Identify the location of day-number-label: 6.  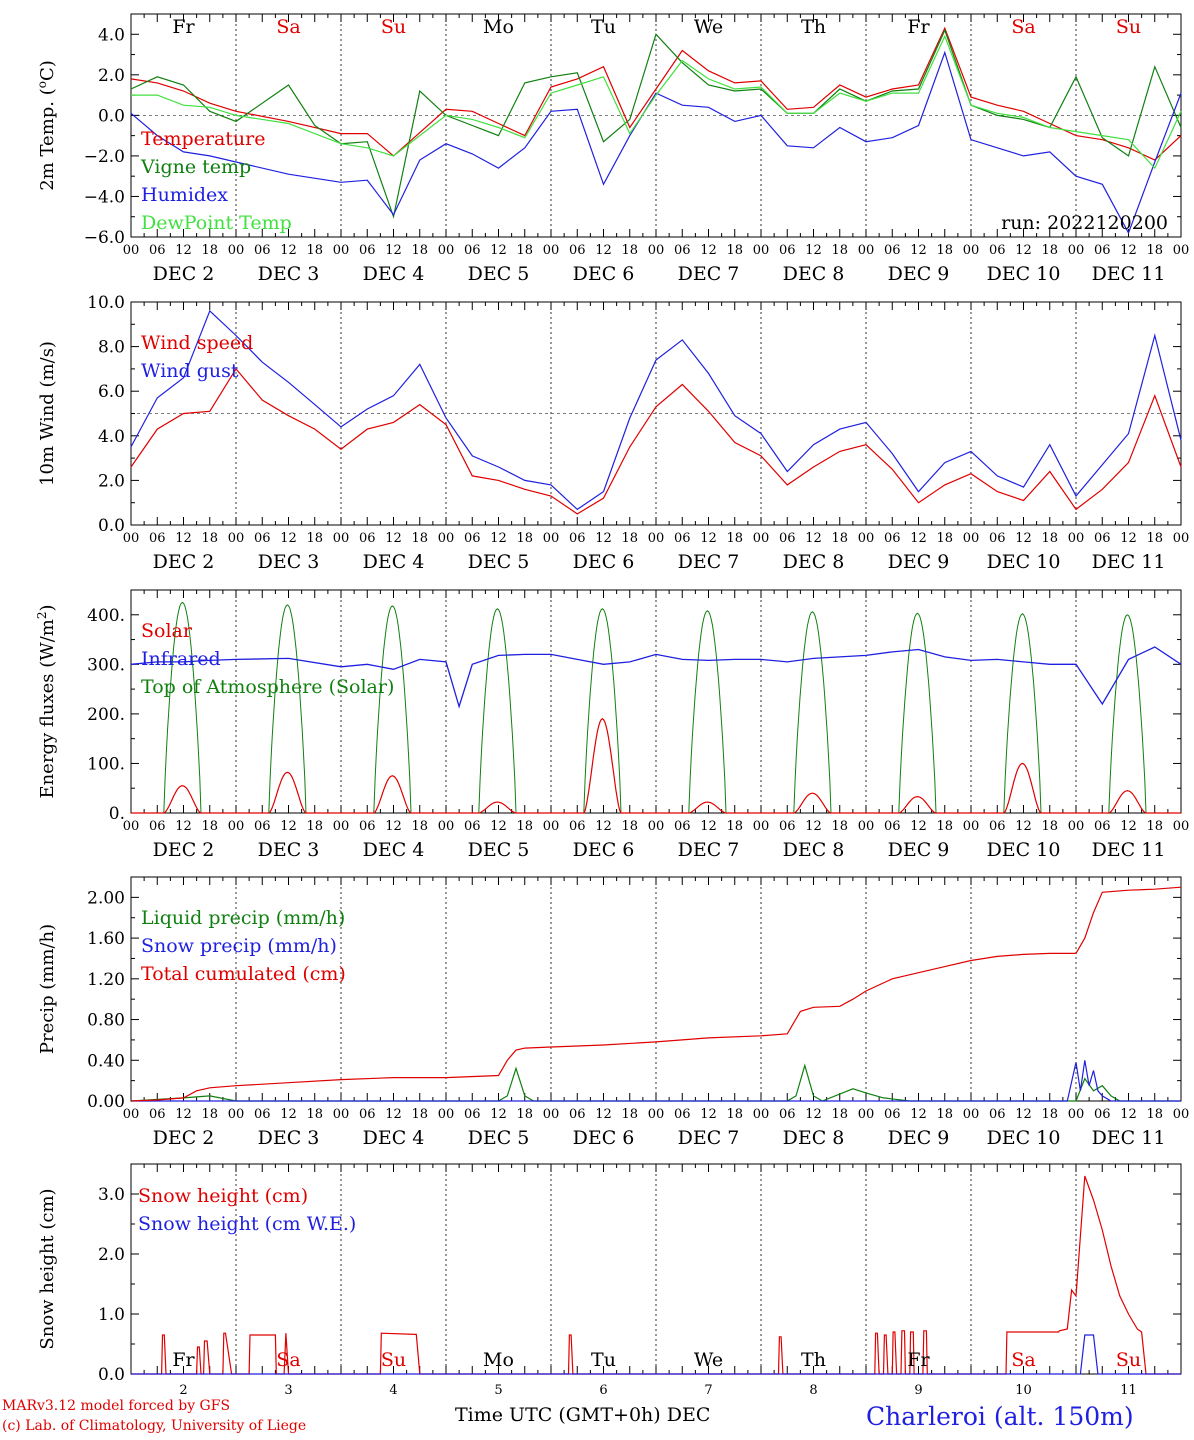
(603, 1390).